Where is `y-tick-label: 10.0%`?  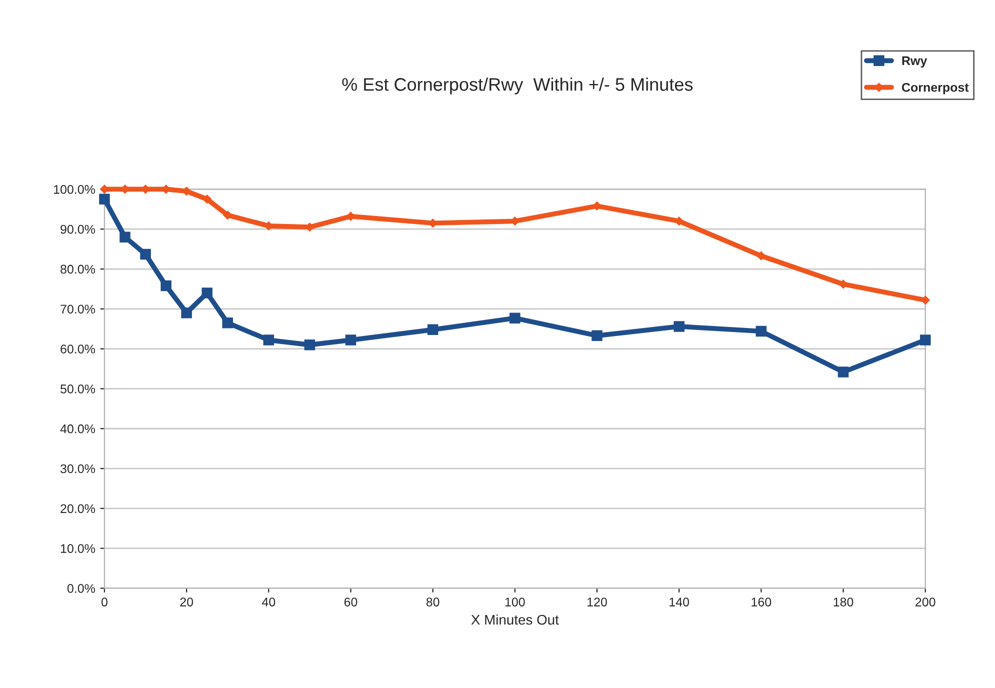 y-tick-label: 10.0% is located at coordinates (78, 548).